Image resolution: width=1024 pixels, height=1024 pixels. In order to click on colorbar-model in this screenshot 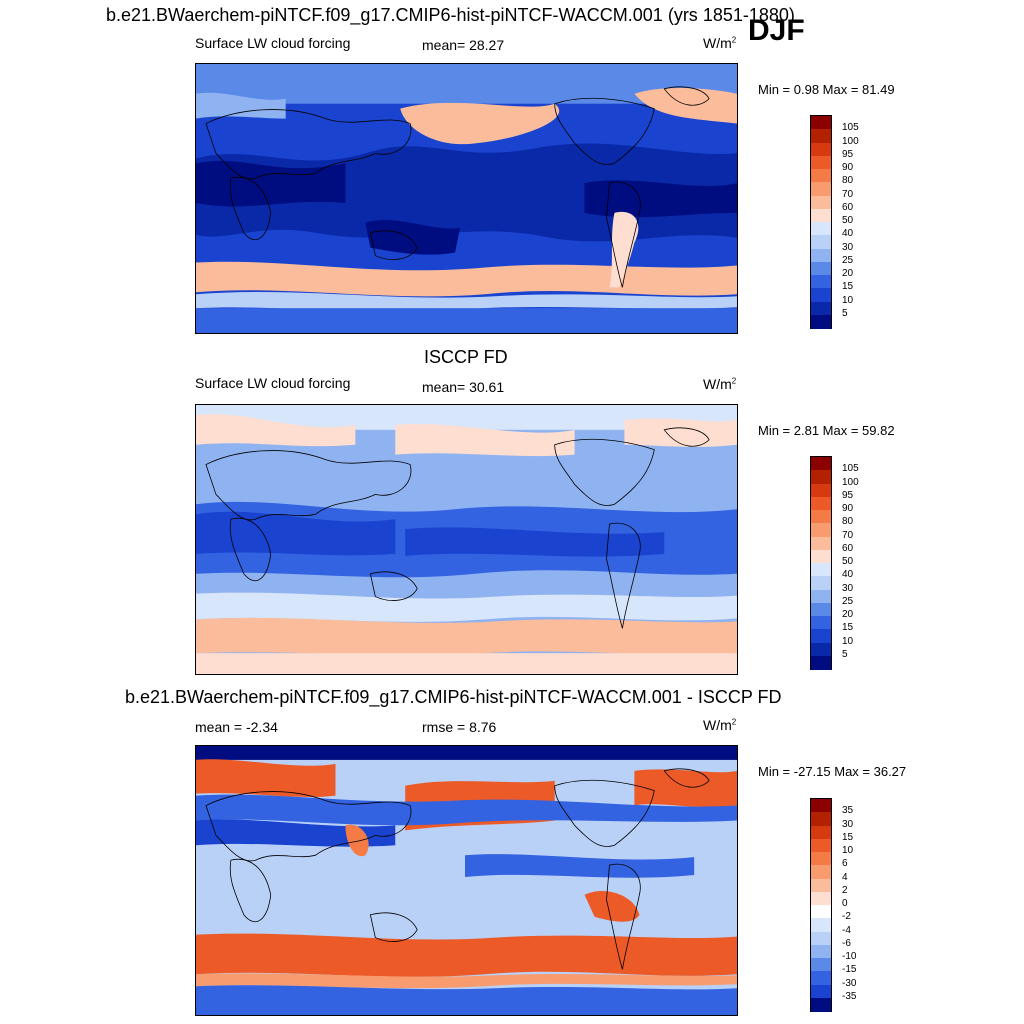, I will do `click(821, 222)`.